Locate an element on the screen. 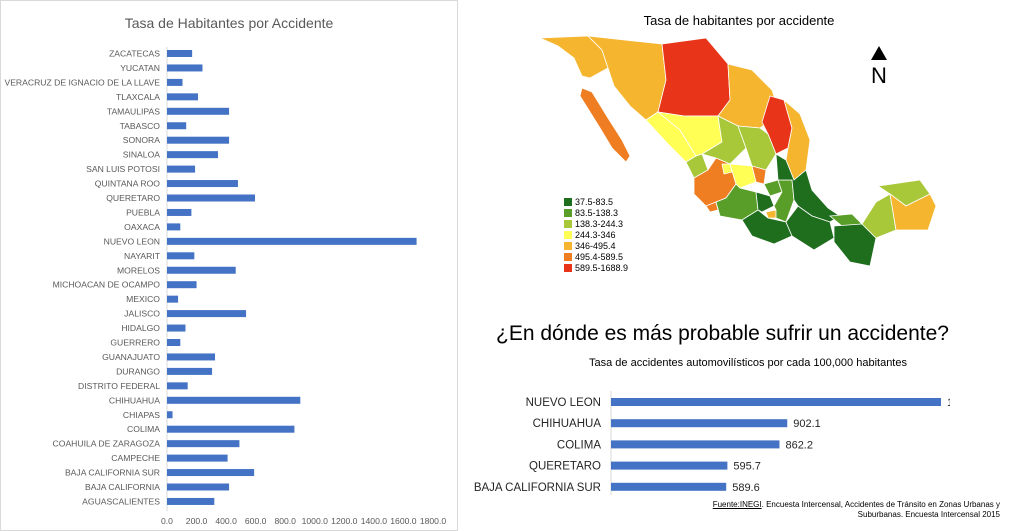  left-chart-category-label: SAN LUIS POTOSI is located at coordinates (123, 169).